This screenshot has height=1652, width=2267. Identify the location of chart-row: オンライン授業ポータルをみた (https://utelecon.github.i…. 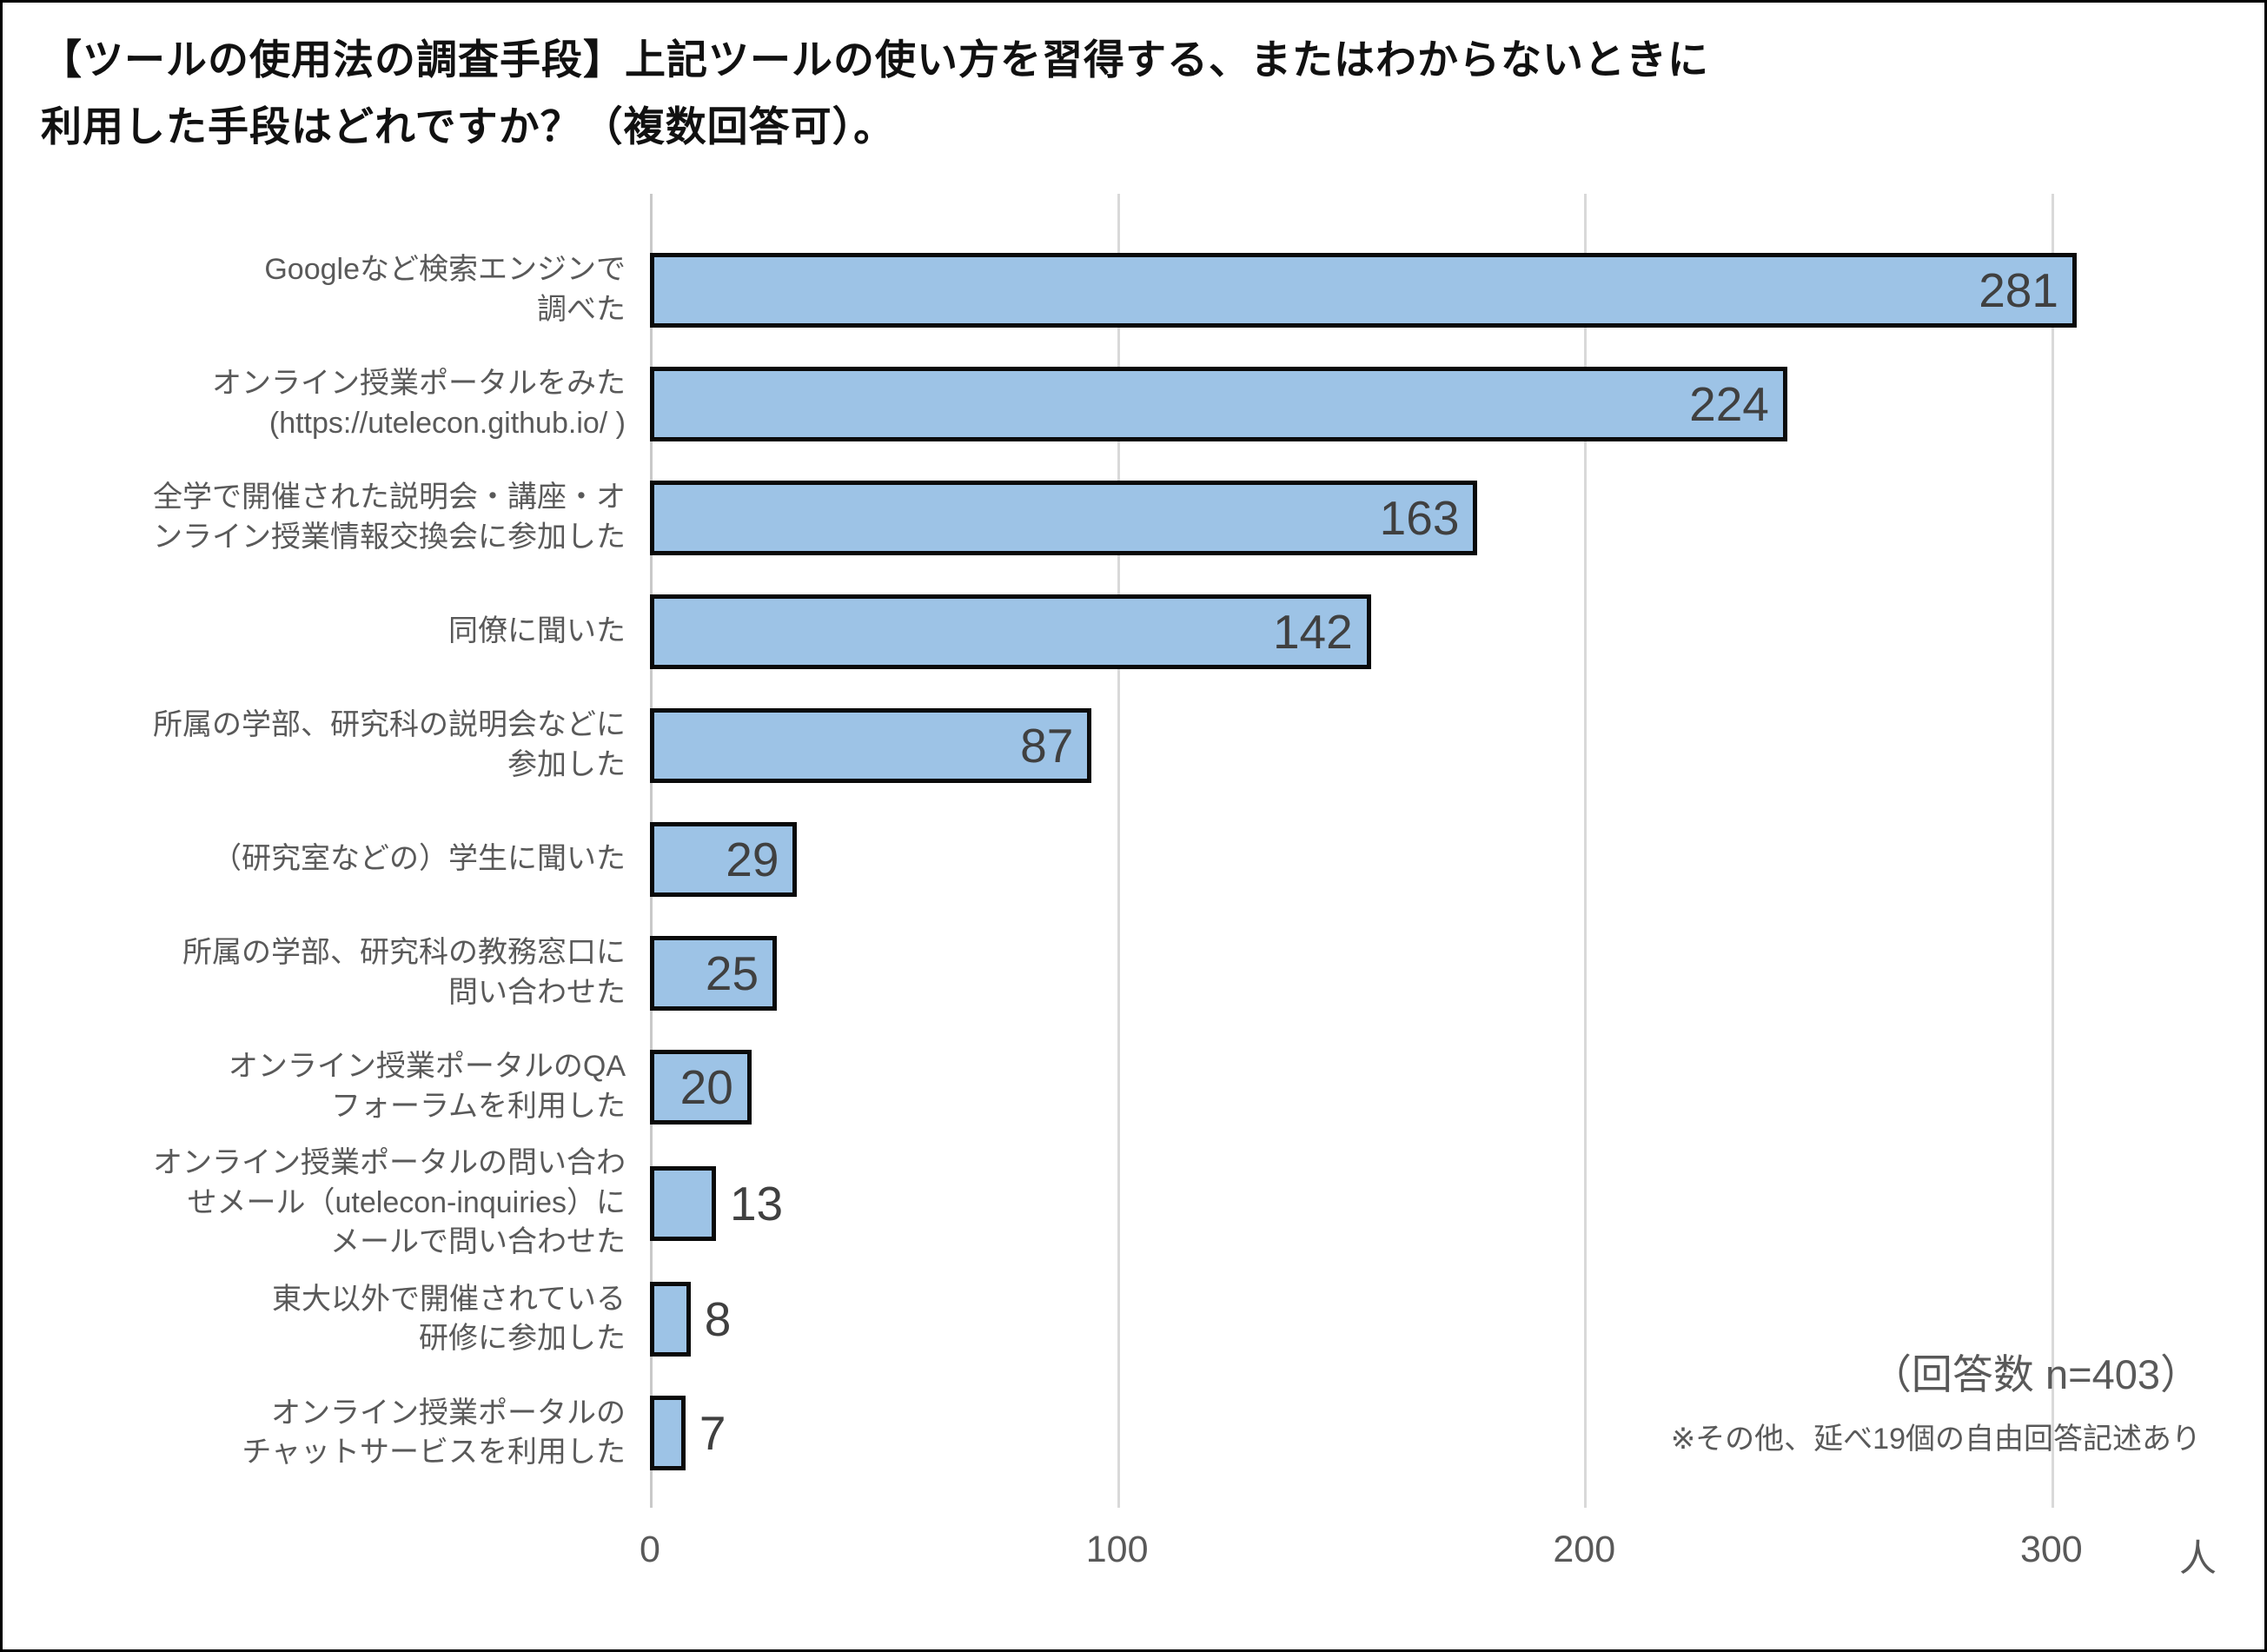
(1133, 404).